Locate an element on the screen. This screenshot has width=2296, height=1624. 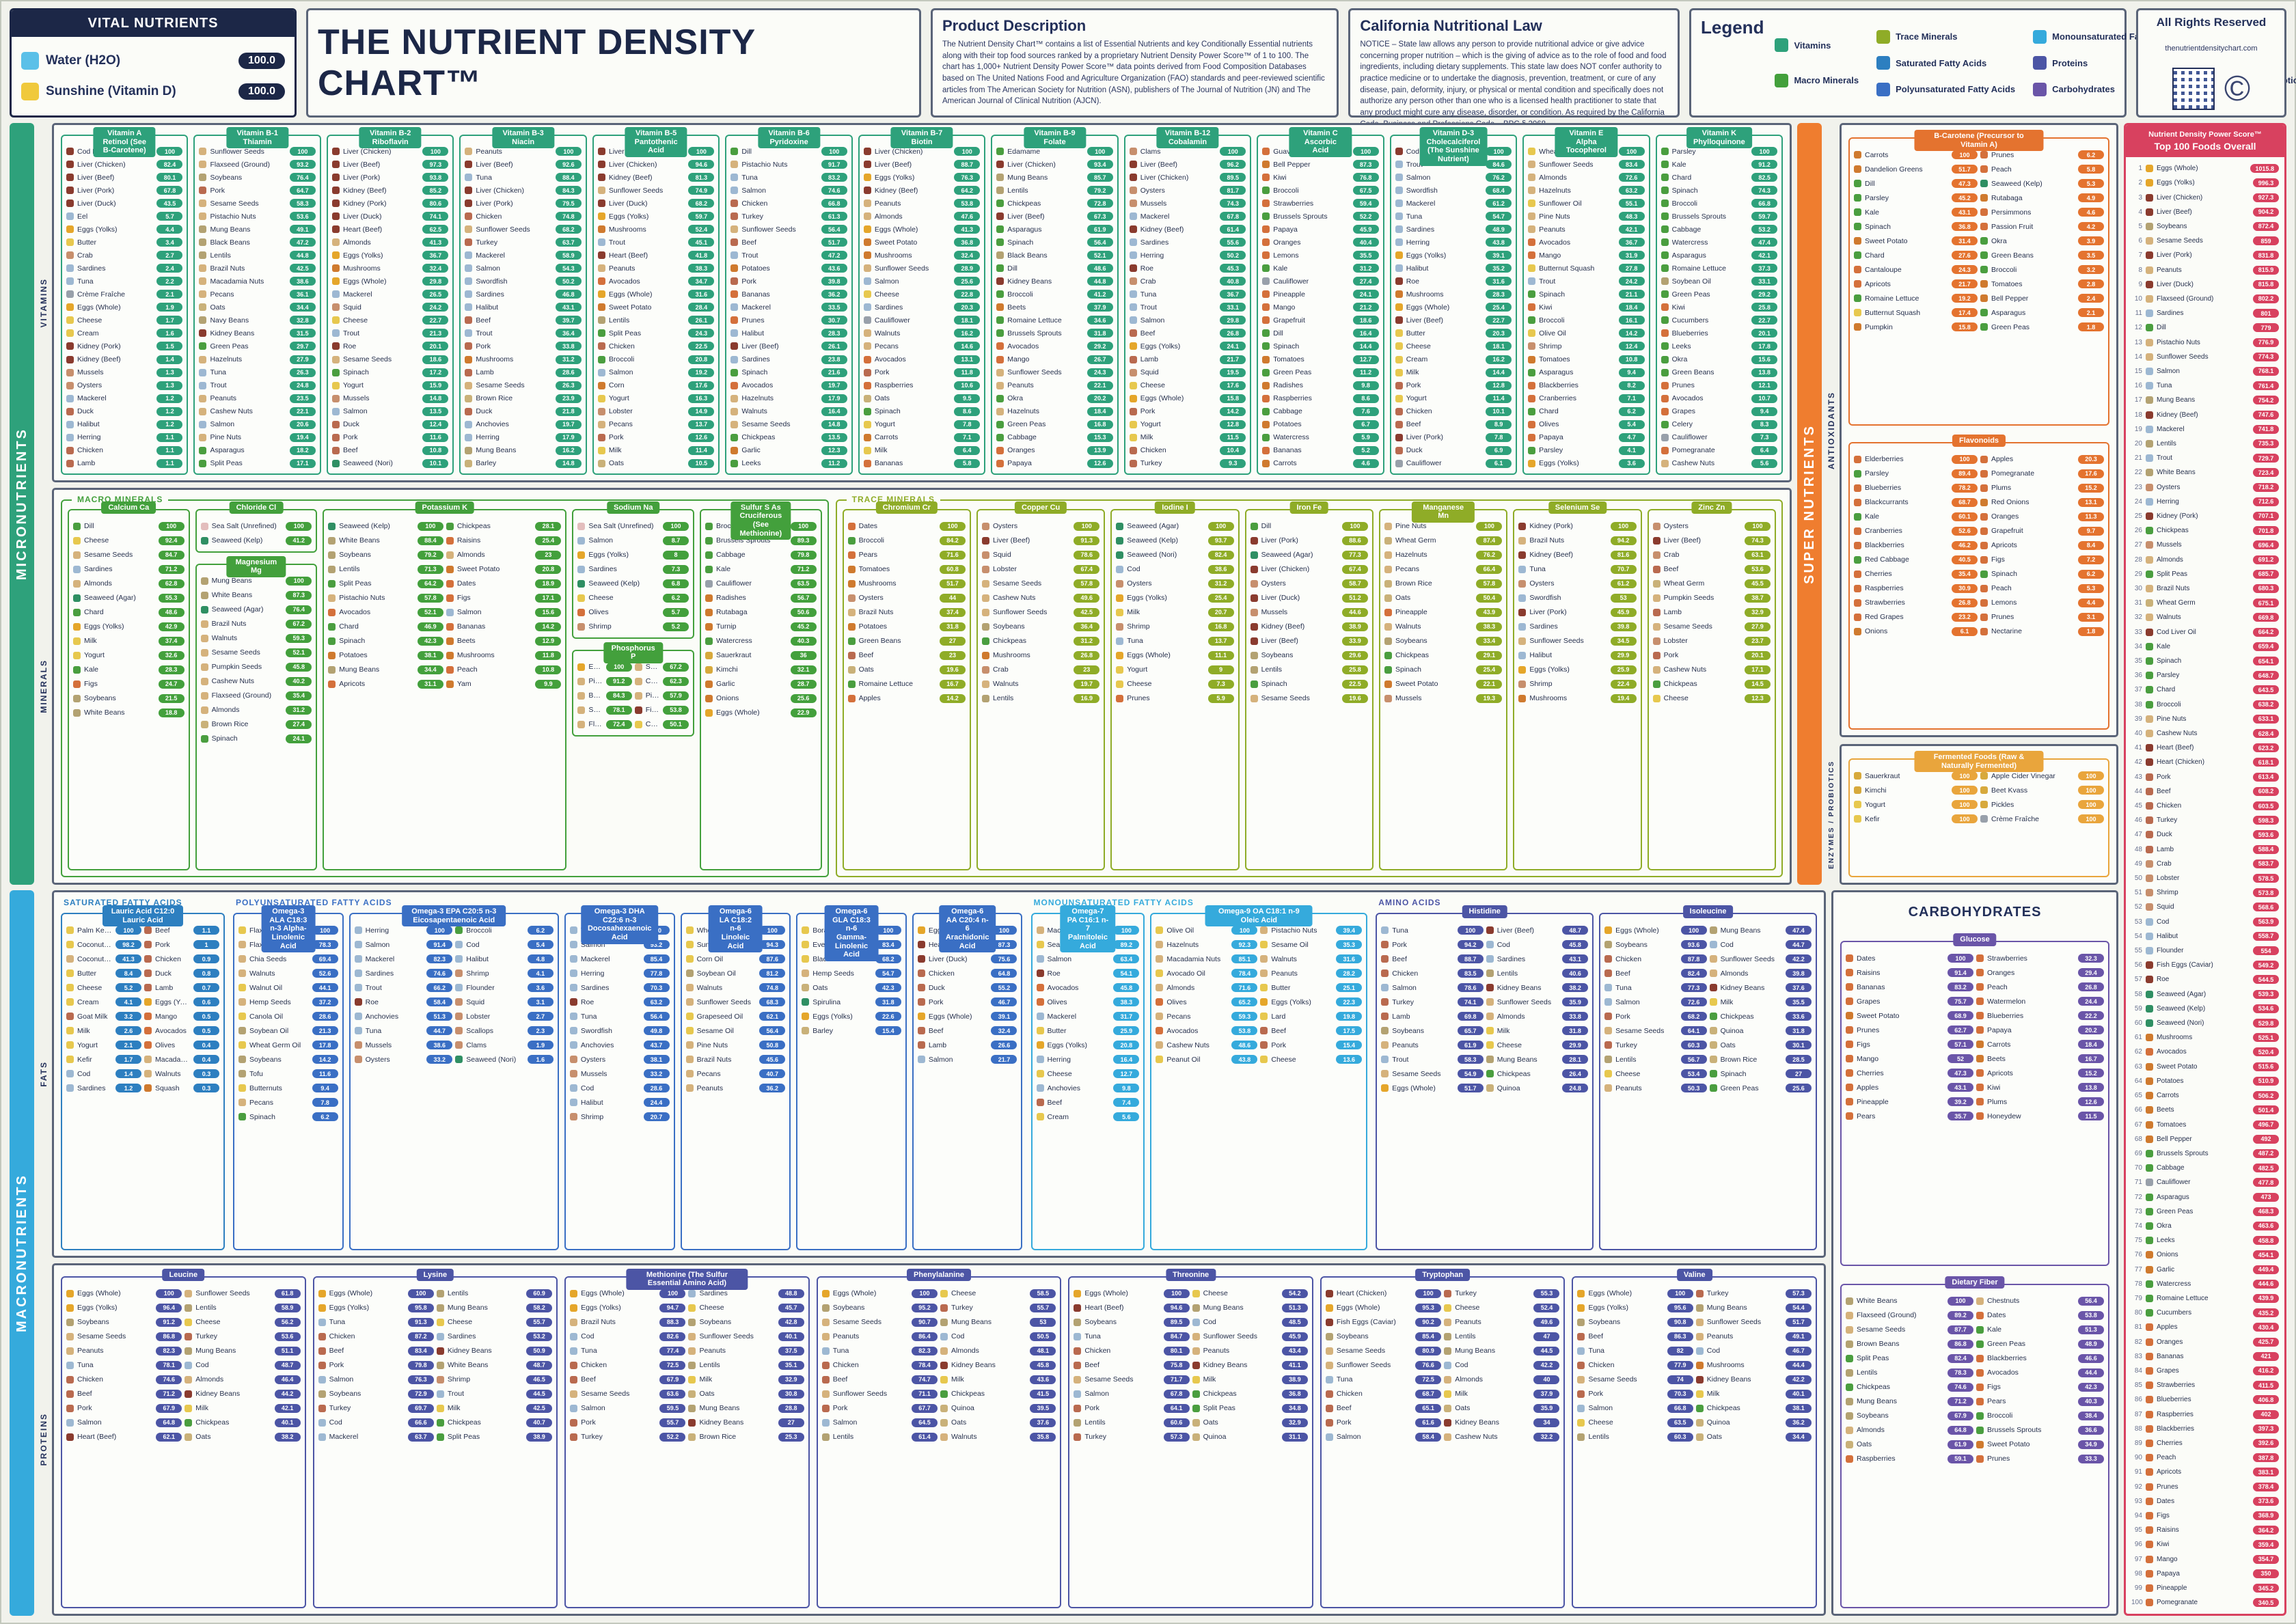
food-name: Sesame Oil is located at coordinates (1290, 944).